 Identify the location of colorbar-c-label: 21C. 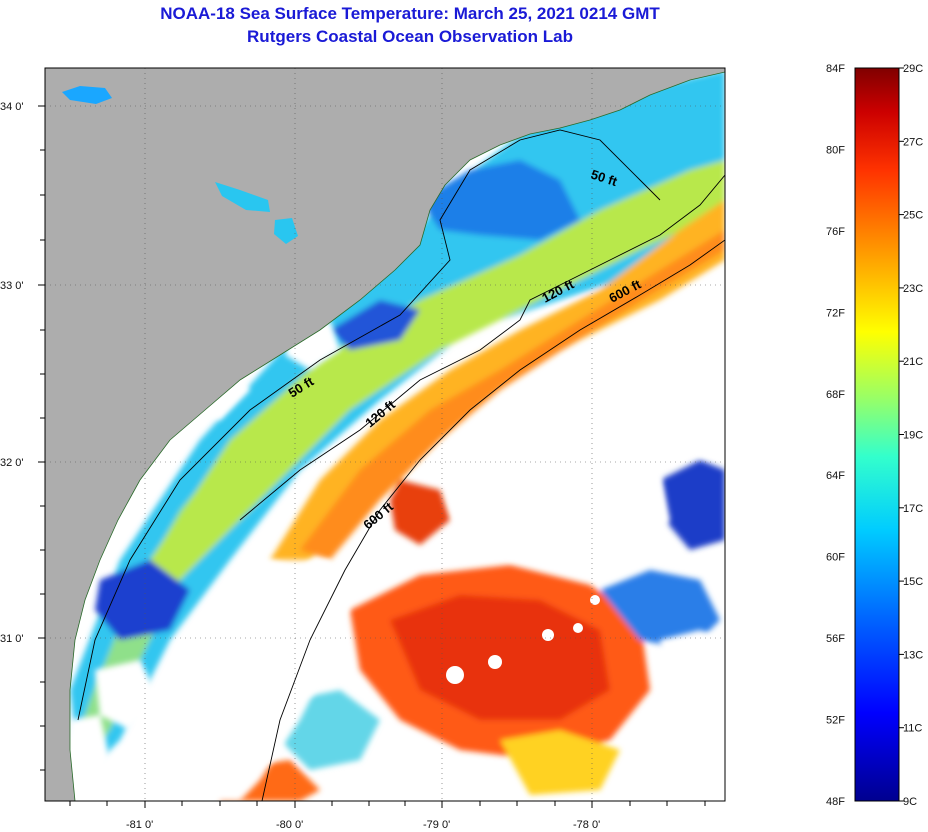
(913, 362).